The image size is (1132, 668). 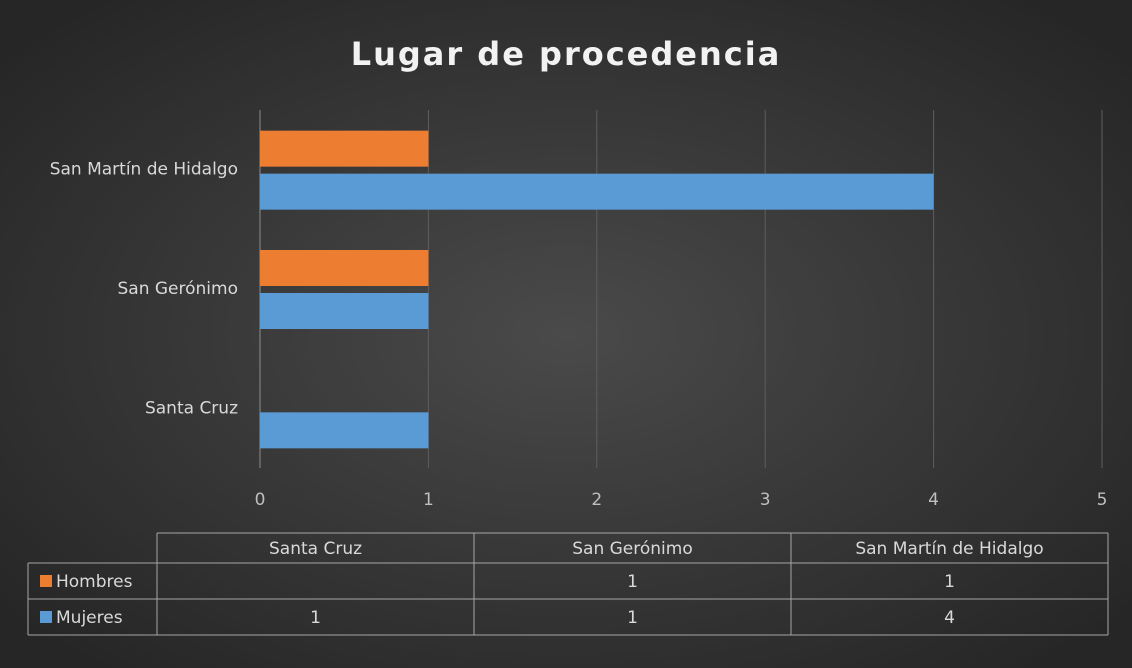 I want to click on table-header: San Martín de Hidalgo, so click(x=949, y=549).